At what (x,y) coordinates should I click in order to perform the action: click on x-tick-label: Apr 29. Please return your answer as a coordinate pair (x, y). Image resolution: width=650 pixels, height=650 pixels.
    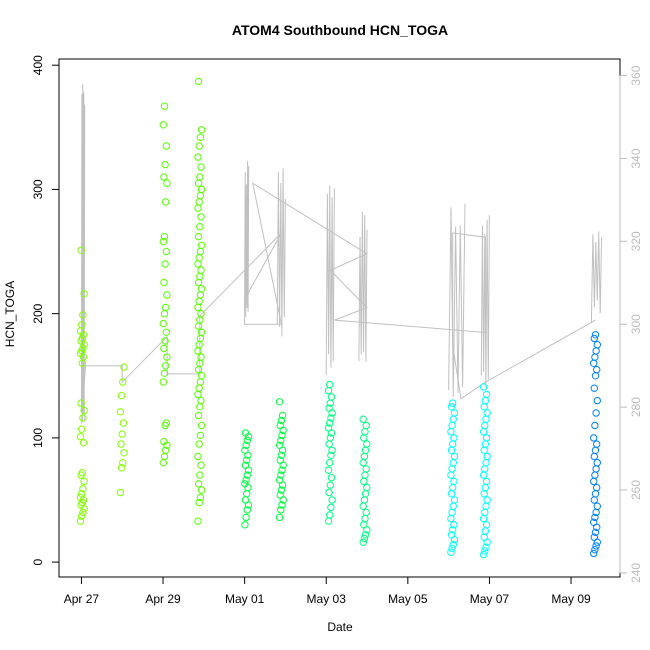
    Looking at the image, I should click on (163, 599).